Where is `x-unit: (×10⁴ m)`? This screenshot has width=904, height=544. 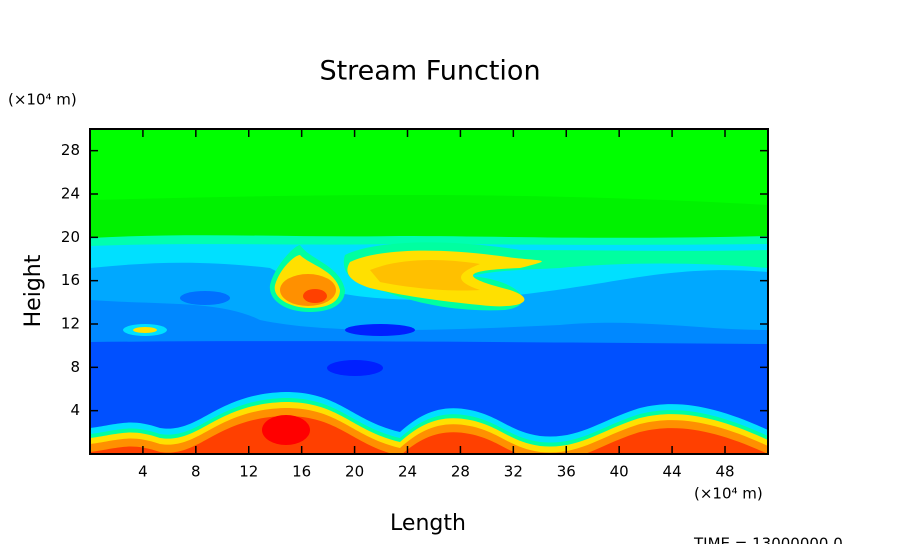
x-unit: (×10⁴ m) is located at coordinates (728, 494).